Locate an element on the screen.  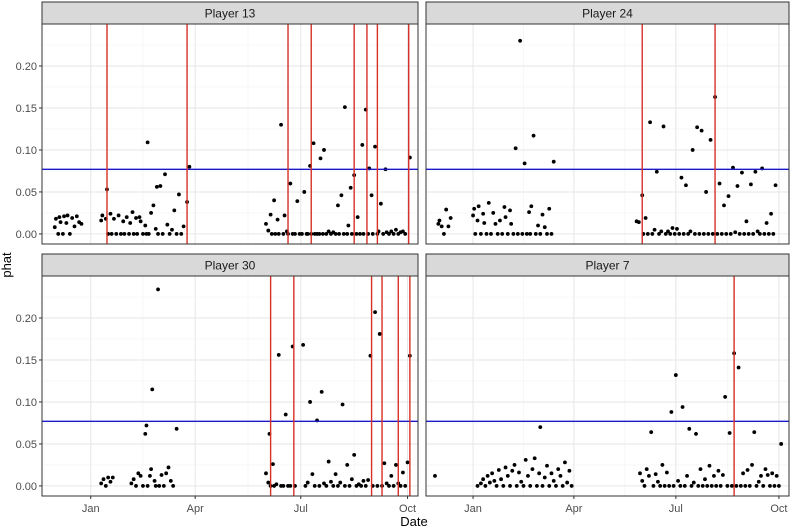
panel-title: Player 13 is located at coordinates (230, 14).